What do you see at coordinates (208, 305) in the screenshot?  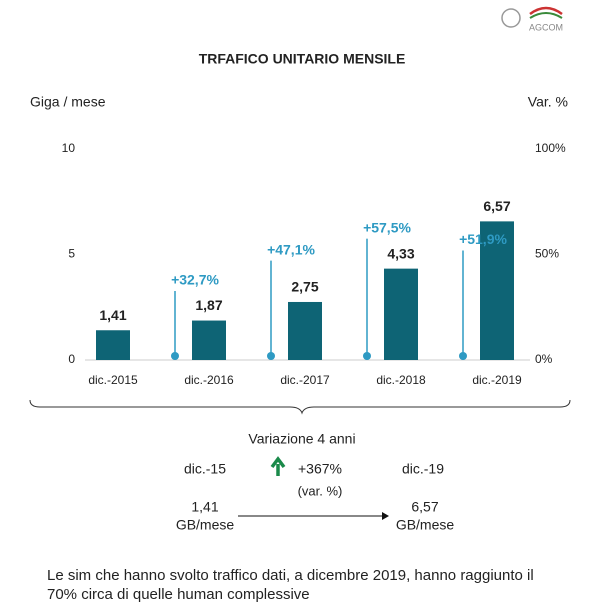 I see `data-label: 1,87` at bounding box center [208, 305].